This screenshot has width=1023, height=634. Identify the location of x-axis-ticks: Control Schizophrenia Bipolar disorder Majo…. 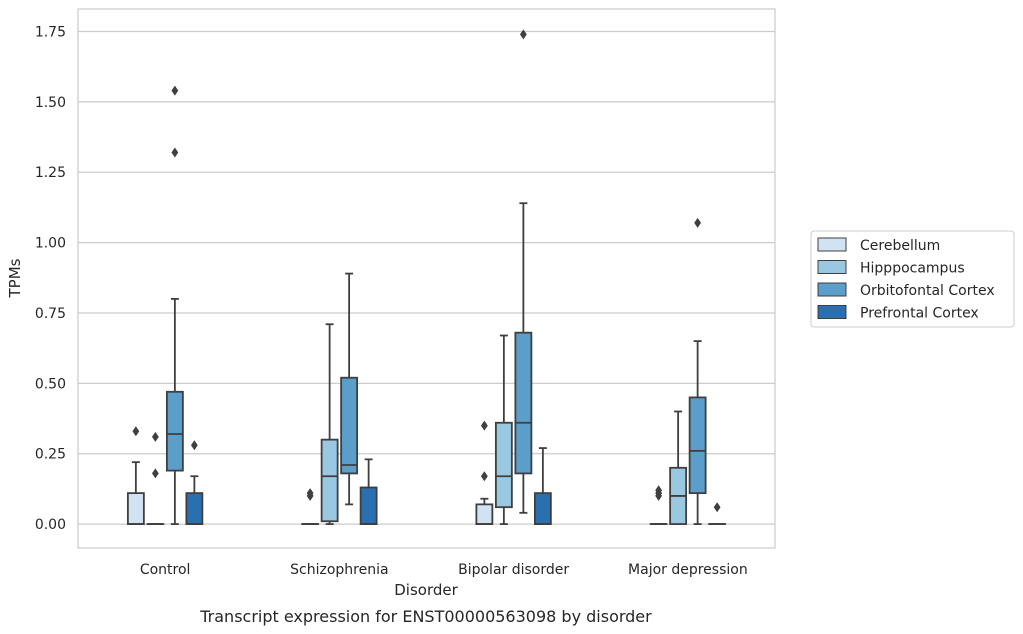
(444, 570).